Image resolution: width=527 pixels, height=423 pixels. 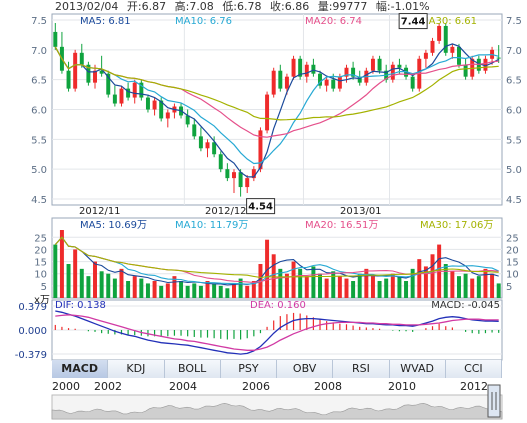 I want to click on tab-rsi: RSI, so click(x=361, y=369).